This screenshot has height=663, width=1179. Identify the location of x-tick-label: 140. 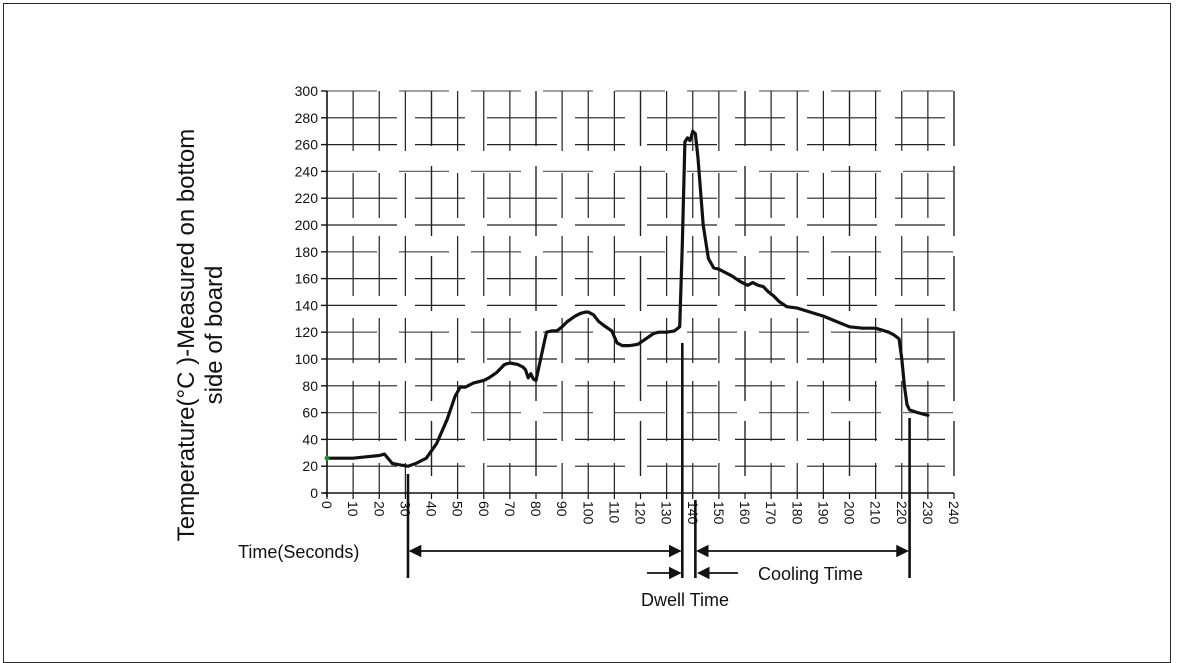
(693, 513).